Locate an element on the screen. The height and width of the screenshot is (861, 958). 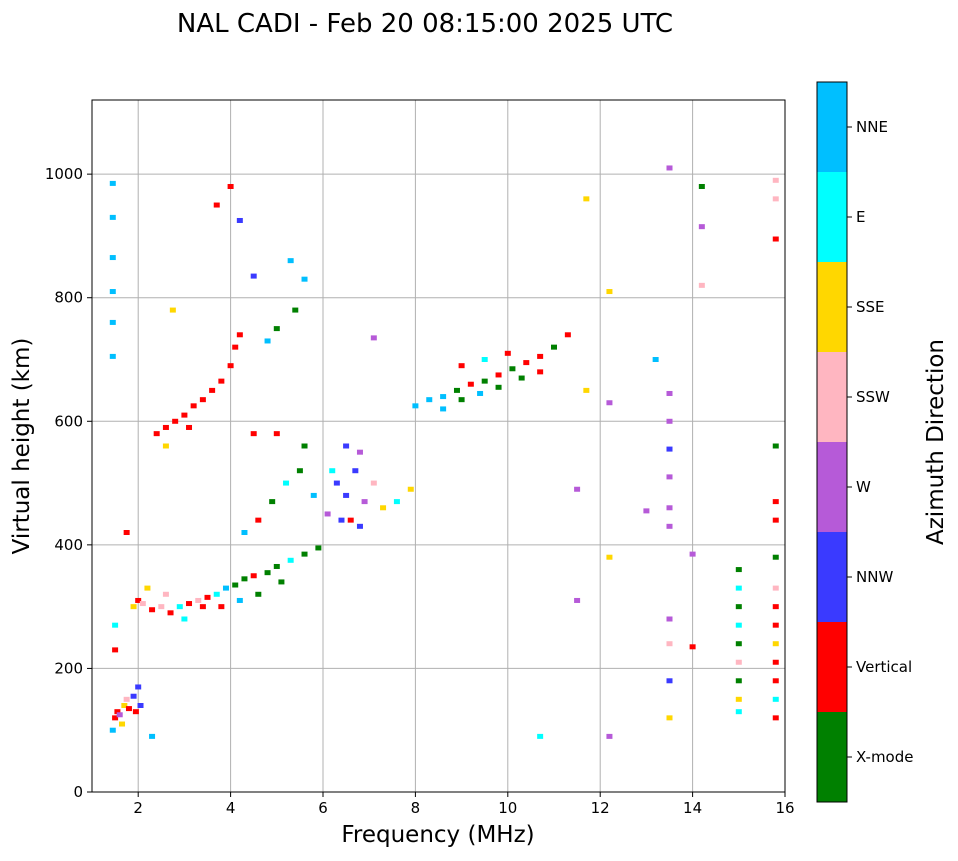
colorbar-frame is located at coordinates (832, 442).